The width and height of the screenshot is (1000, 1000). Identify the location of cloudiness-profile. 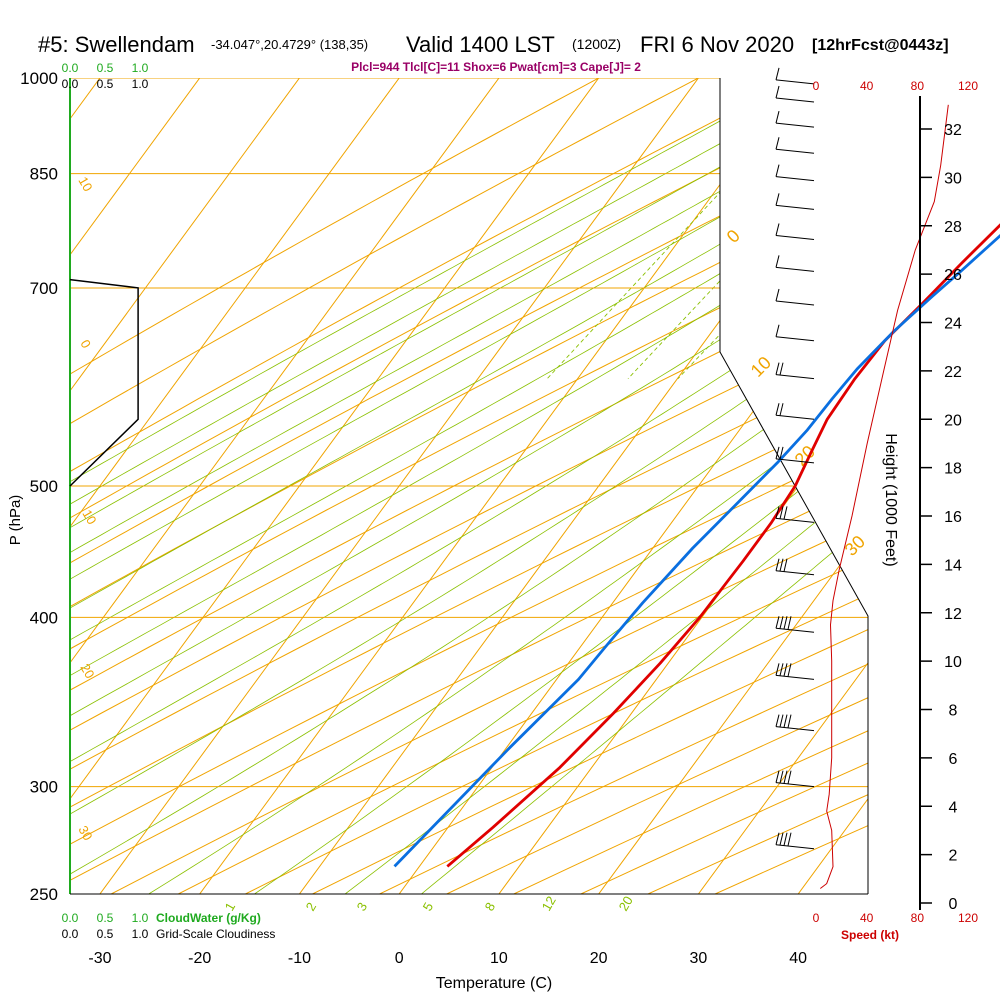
(104, 382).